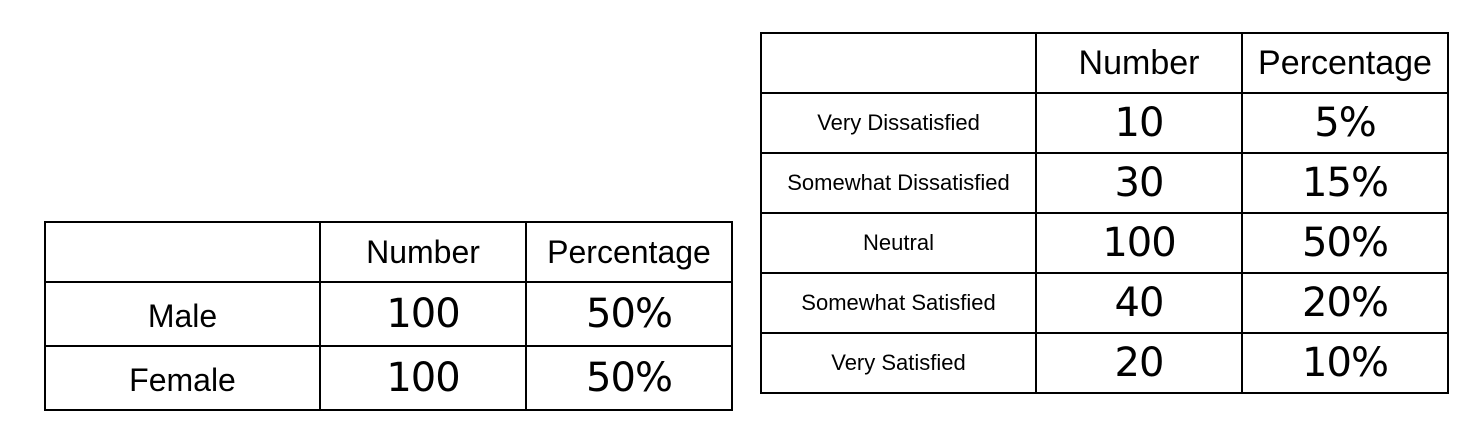 The height and width of the screenshot is (428, 1476). What do you see at coordinates (898, 123) in the screenshot?
I see `row-label: Very Dissatisfied` at bounding box center [898, 123].